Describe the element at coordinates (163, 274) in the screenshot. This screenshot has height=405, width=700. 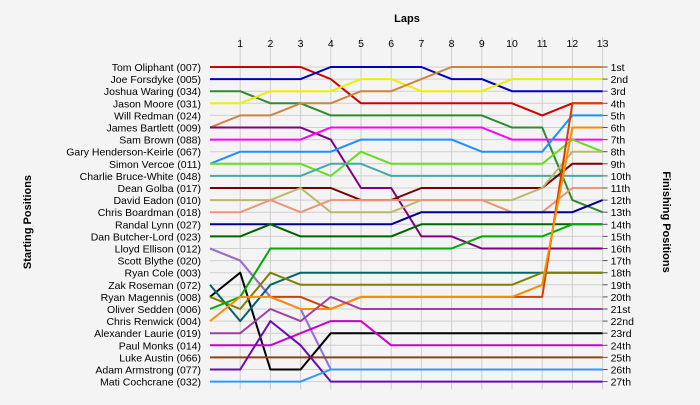
I see `driver-label: Ryan Cole (003)` at that location.